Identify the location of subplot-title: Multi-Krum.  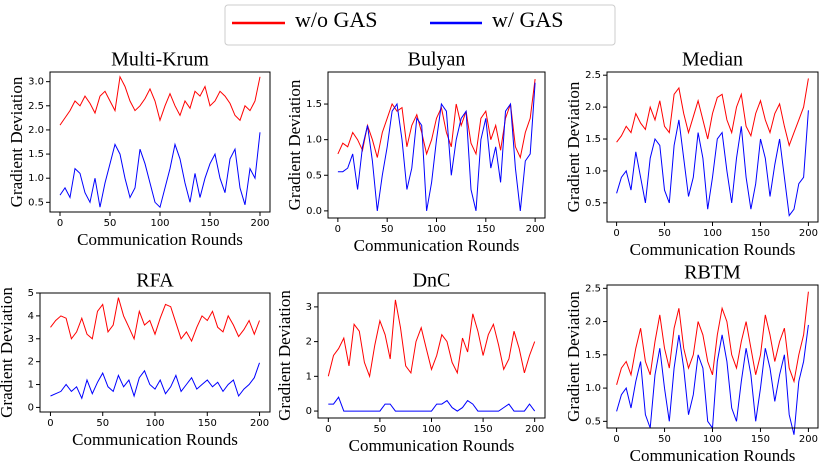
(160, 60).